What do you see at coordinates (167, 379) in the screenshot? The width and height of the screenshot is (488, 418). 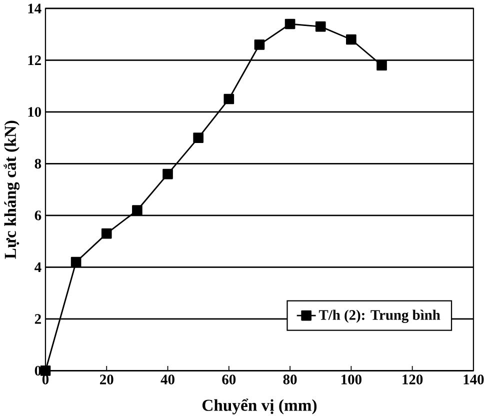 I see `x-tick-label: 40` at bounding box center [167, 379].